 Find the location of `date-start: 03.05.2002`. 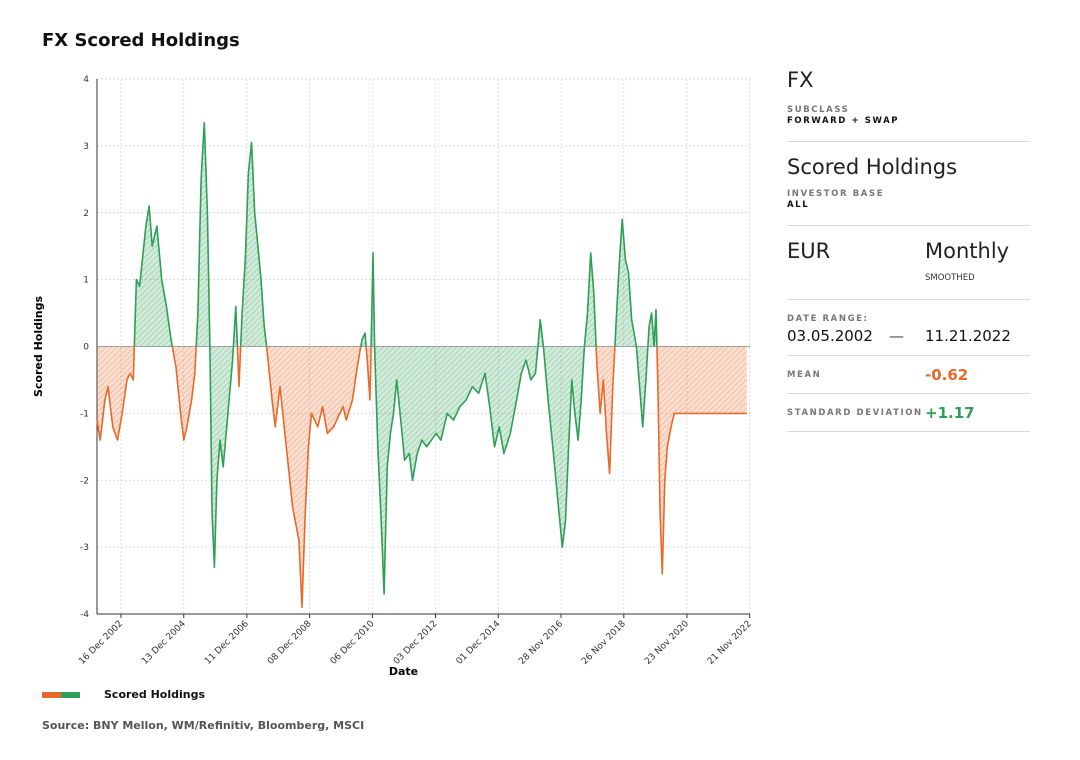

date-start: 03.05.2002 is located at coordinates (830, 336).